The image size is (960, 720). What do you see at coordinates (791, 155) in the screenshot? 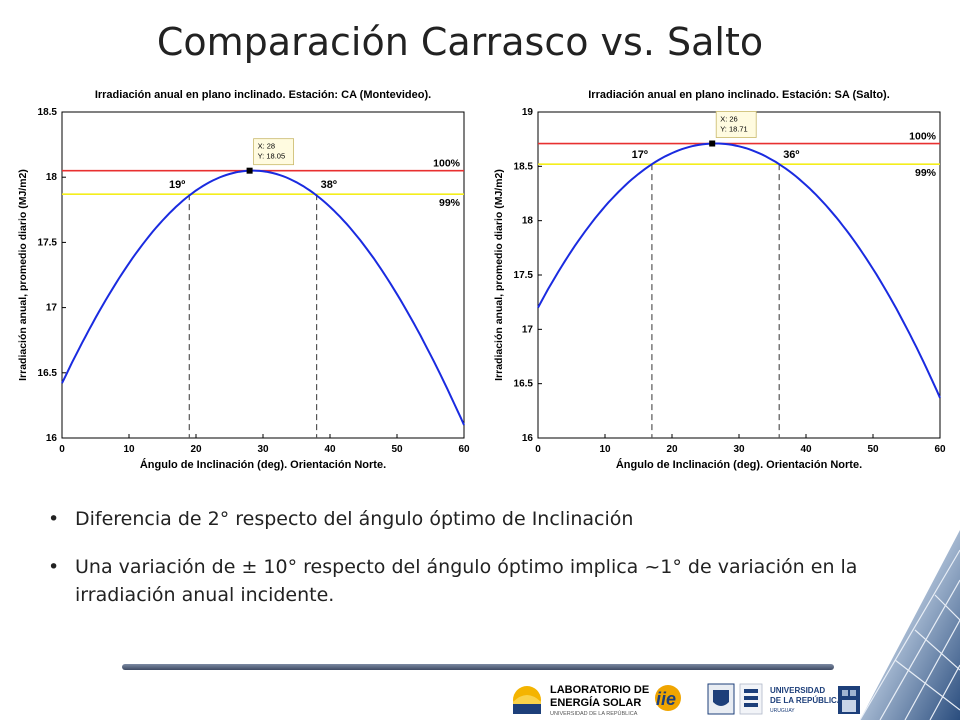
I see `angle-label-high: 36º` at bounding box center [791, 155].